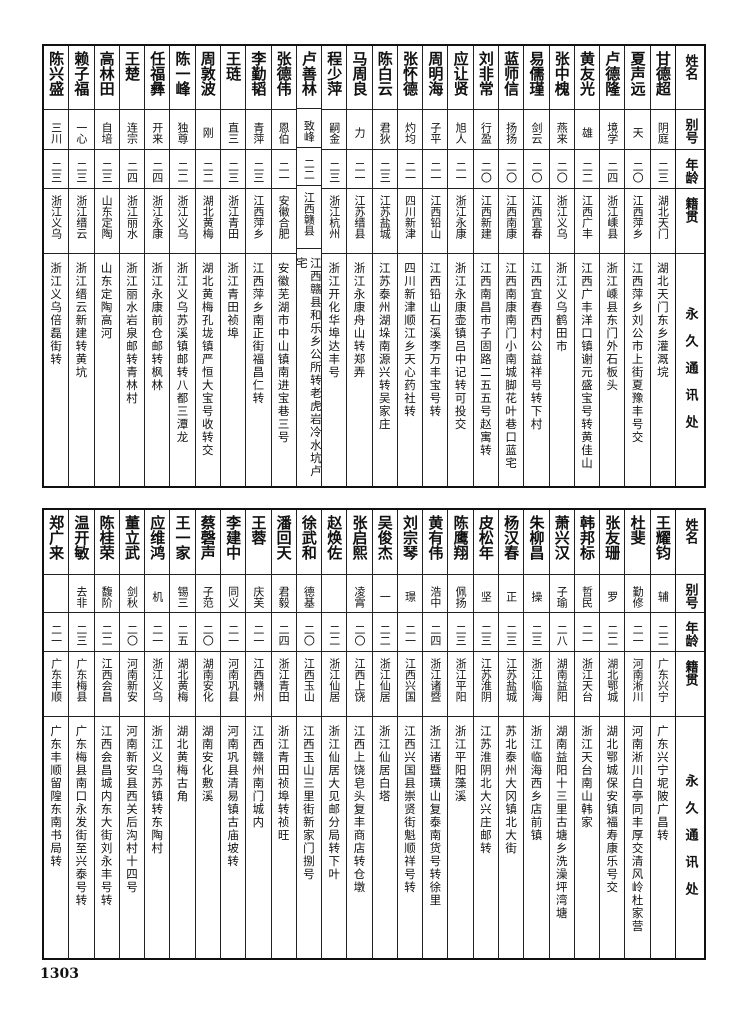 The image size is (741, 1024). I want to click on hometown-text: 江西萍乡, so click(258, 217).